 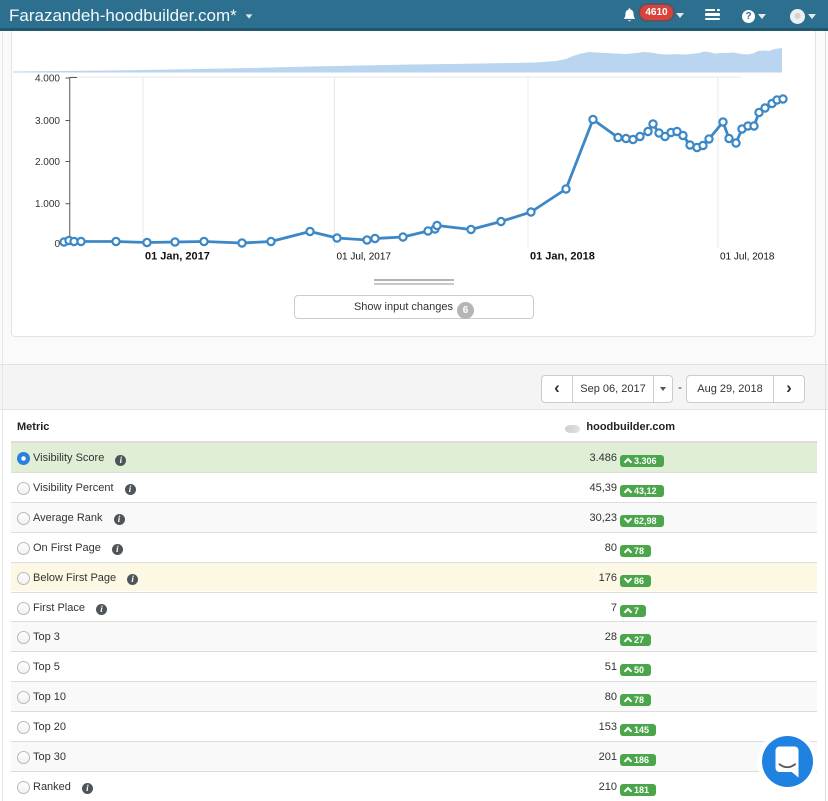 I want to click on svg-text: 2.000, so click(x=47, y=162).